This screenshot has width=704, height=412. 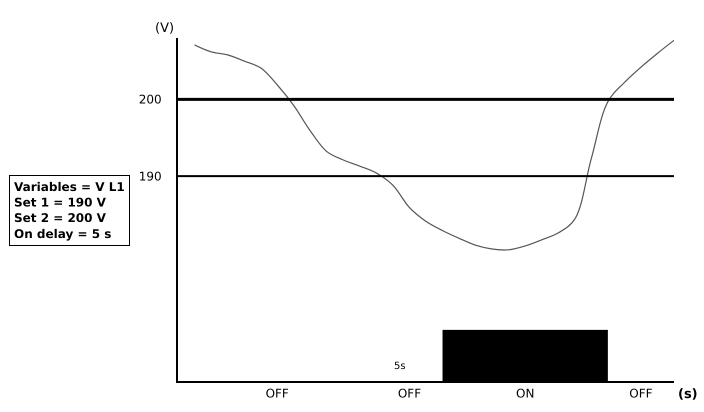 I want to click on y-tick-label: 200, so click(x=150, y=99).